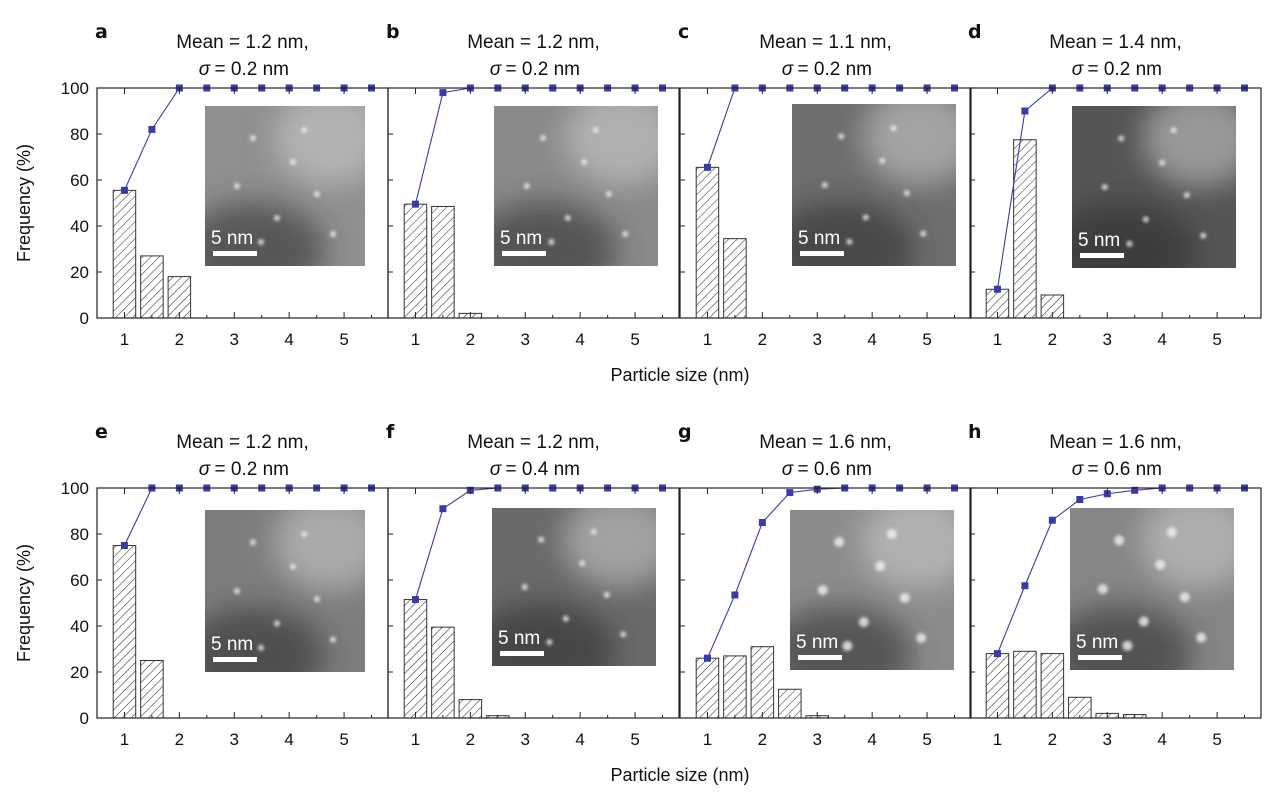  What do you see at coordinates (1133, 235) in the screenshot?
I see `inset-dark-region-d` at bounding box center [1133, 235].